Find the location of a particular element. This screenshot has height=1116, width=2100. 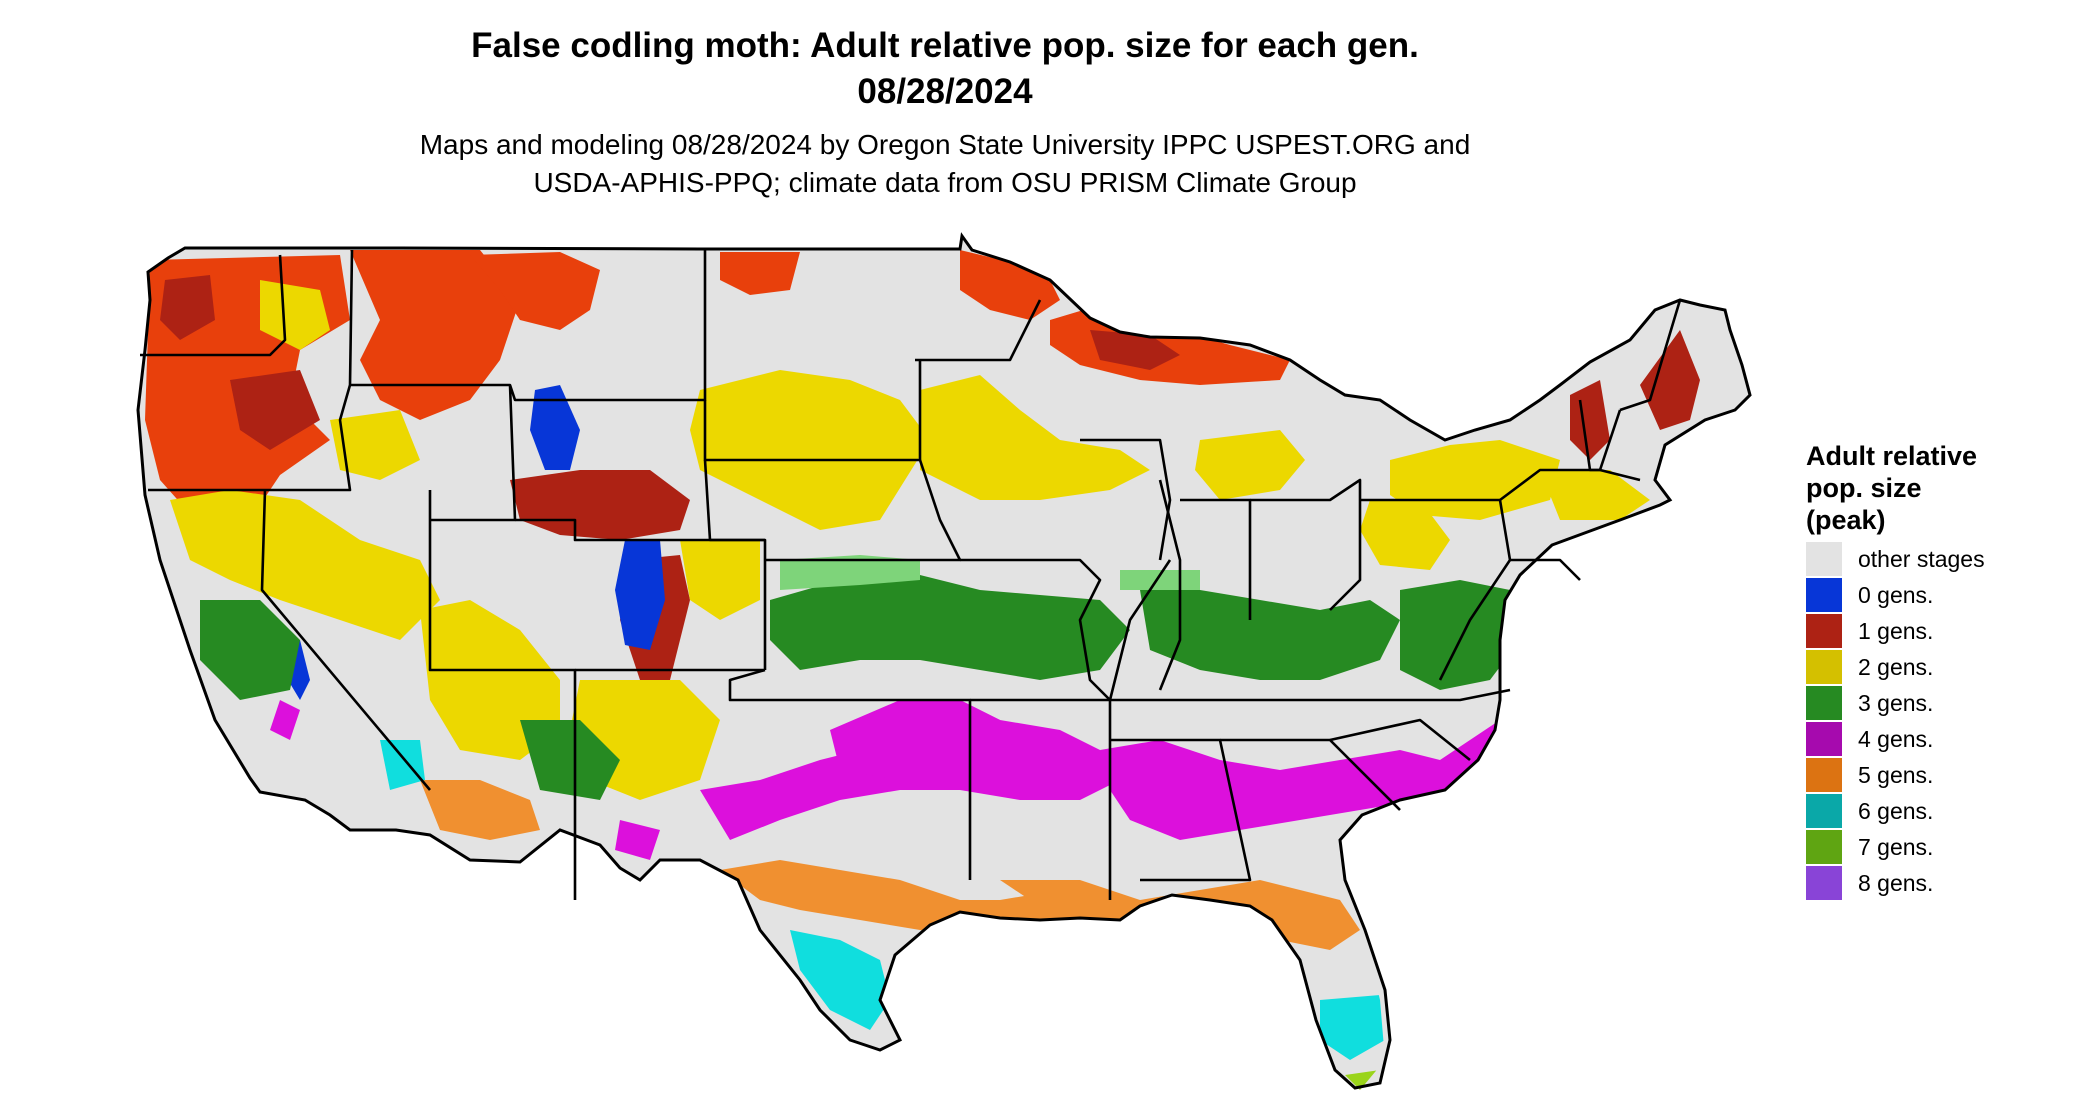

zone-3gen-ohio-valley is located at coordinates (1270, 635).